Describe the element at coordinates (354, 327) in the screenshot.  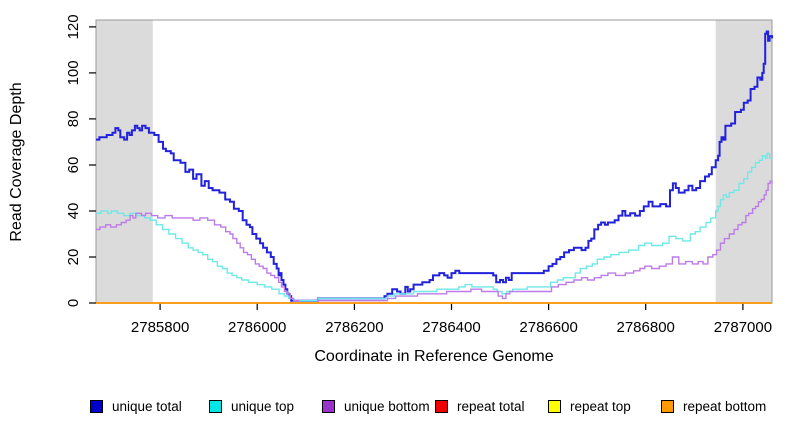
I see `svg-text: 2786200` at that location.